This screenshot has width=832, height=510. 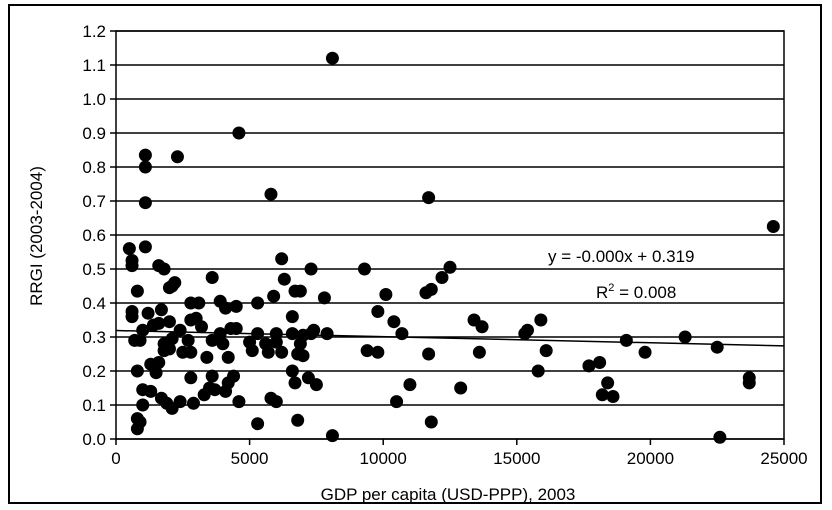 I want to click on x-tick-label-3: 15000, so click(x=516, y=458).